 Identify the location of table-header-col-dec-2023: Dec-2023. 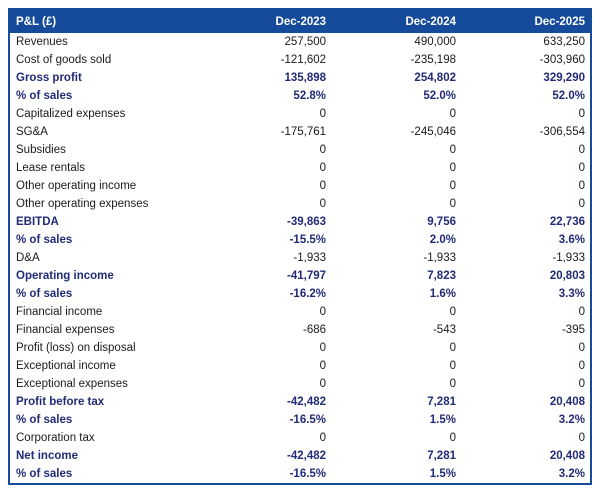
(266, 21).